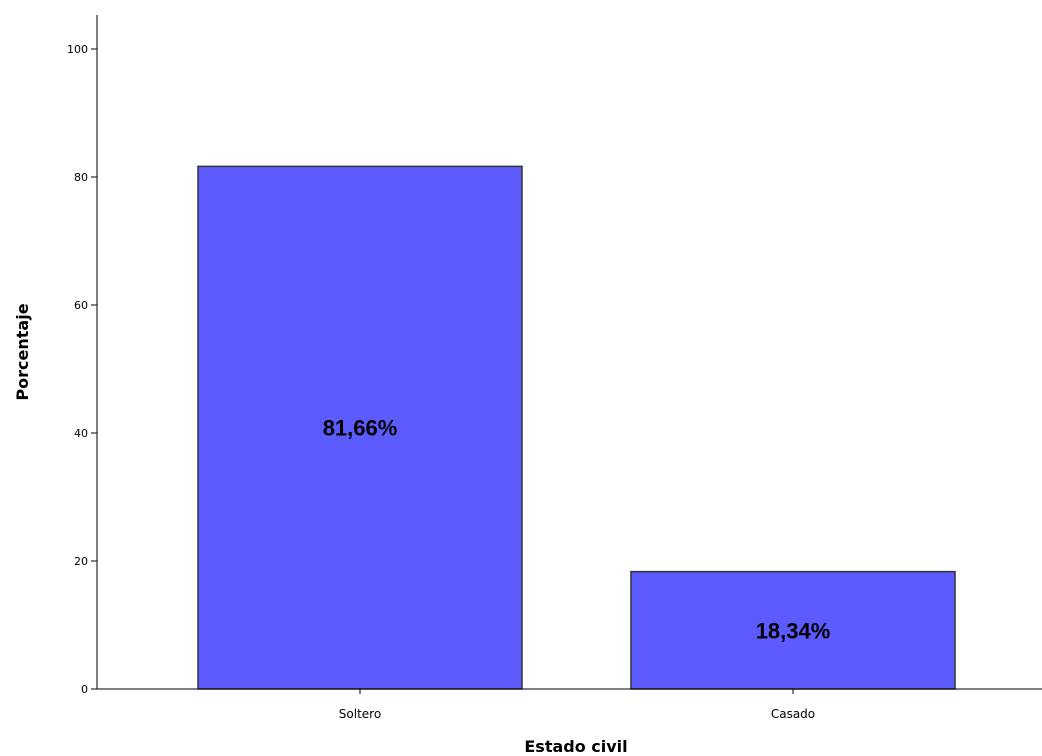  I want to click on bar-data-label: 81,66%, so click(360, 428).